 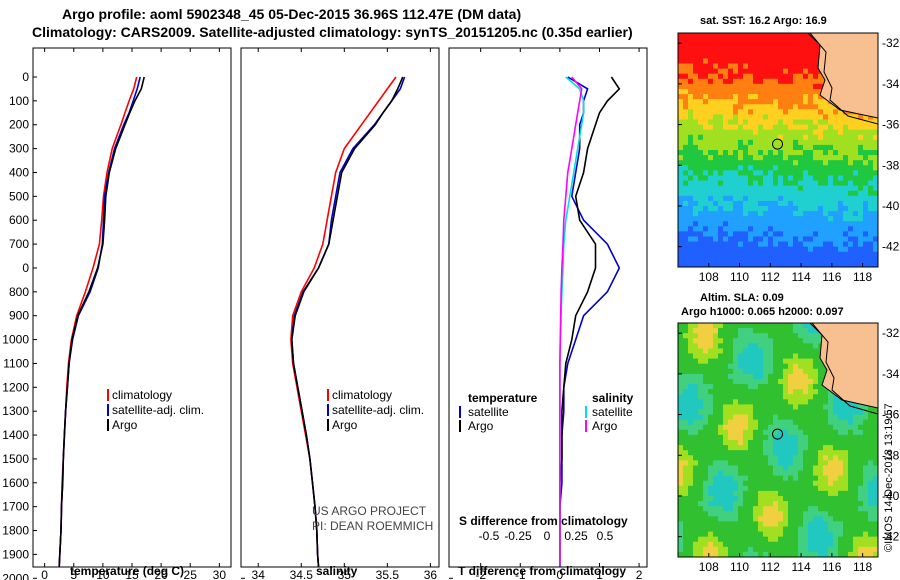 I want to click on salinity-xlabel: salinity, so click(x=337, y=571).